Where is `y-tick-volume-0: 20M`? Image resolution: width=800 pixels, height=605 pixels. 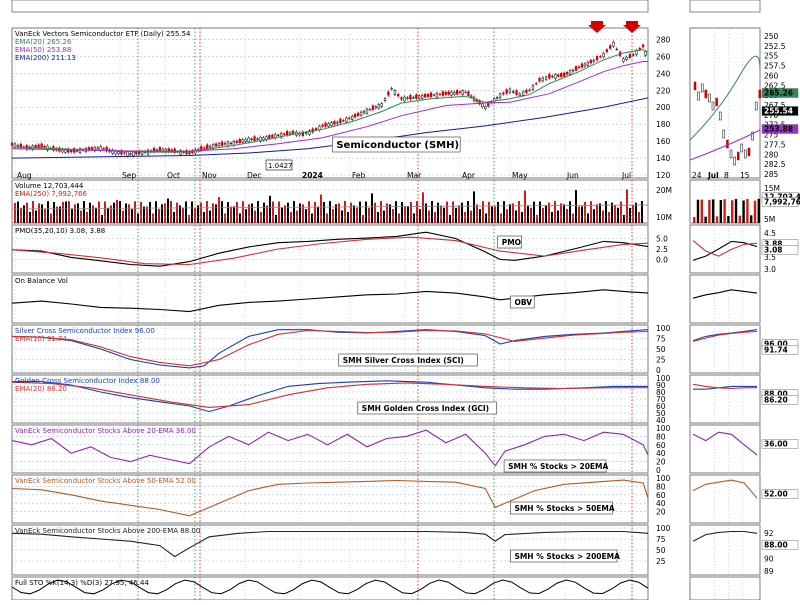
y-tick-volume-0: 20M is located at coordinates (664, 190).